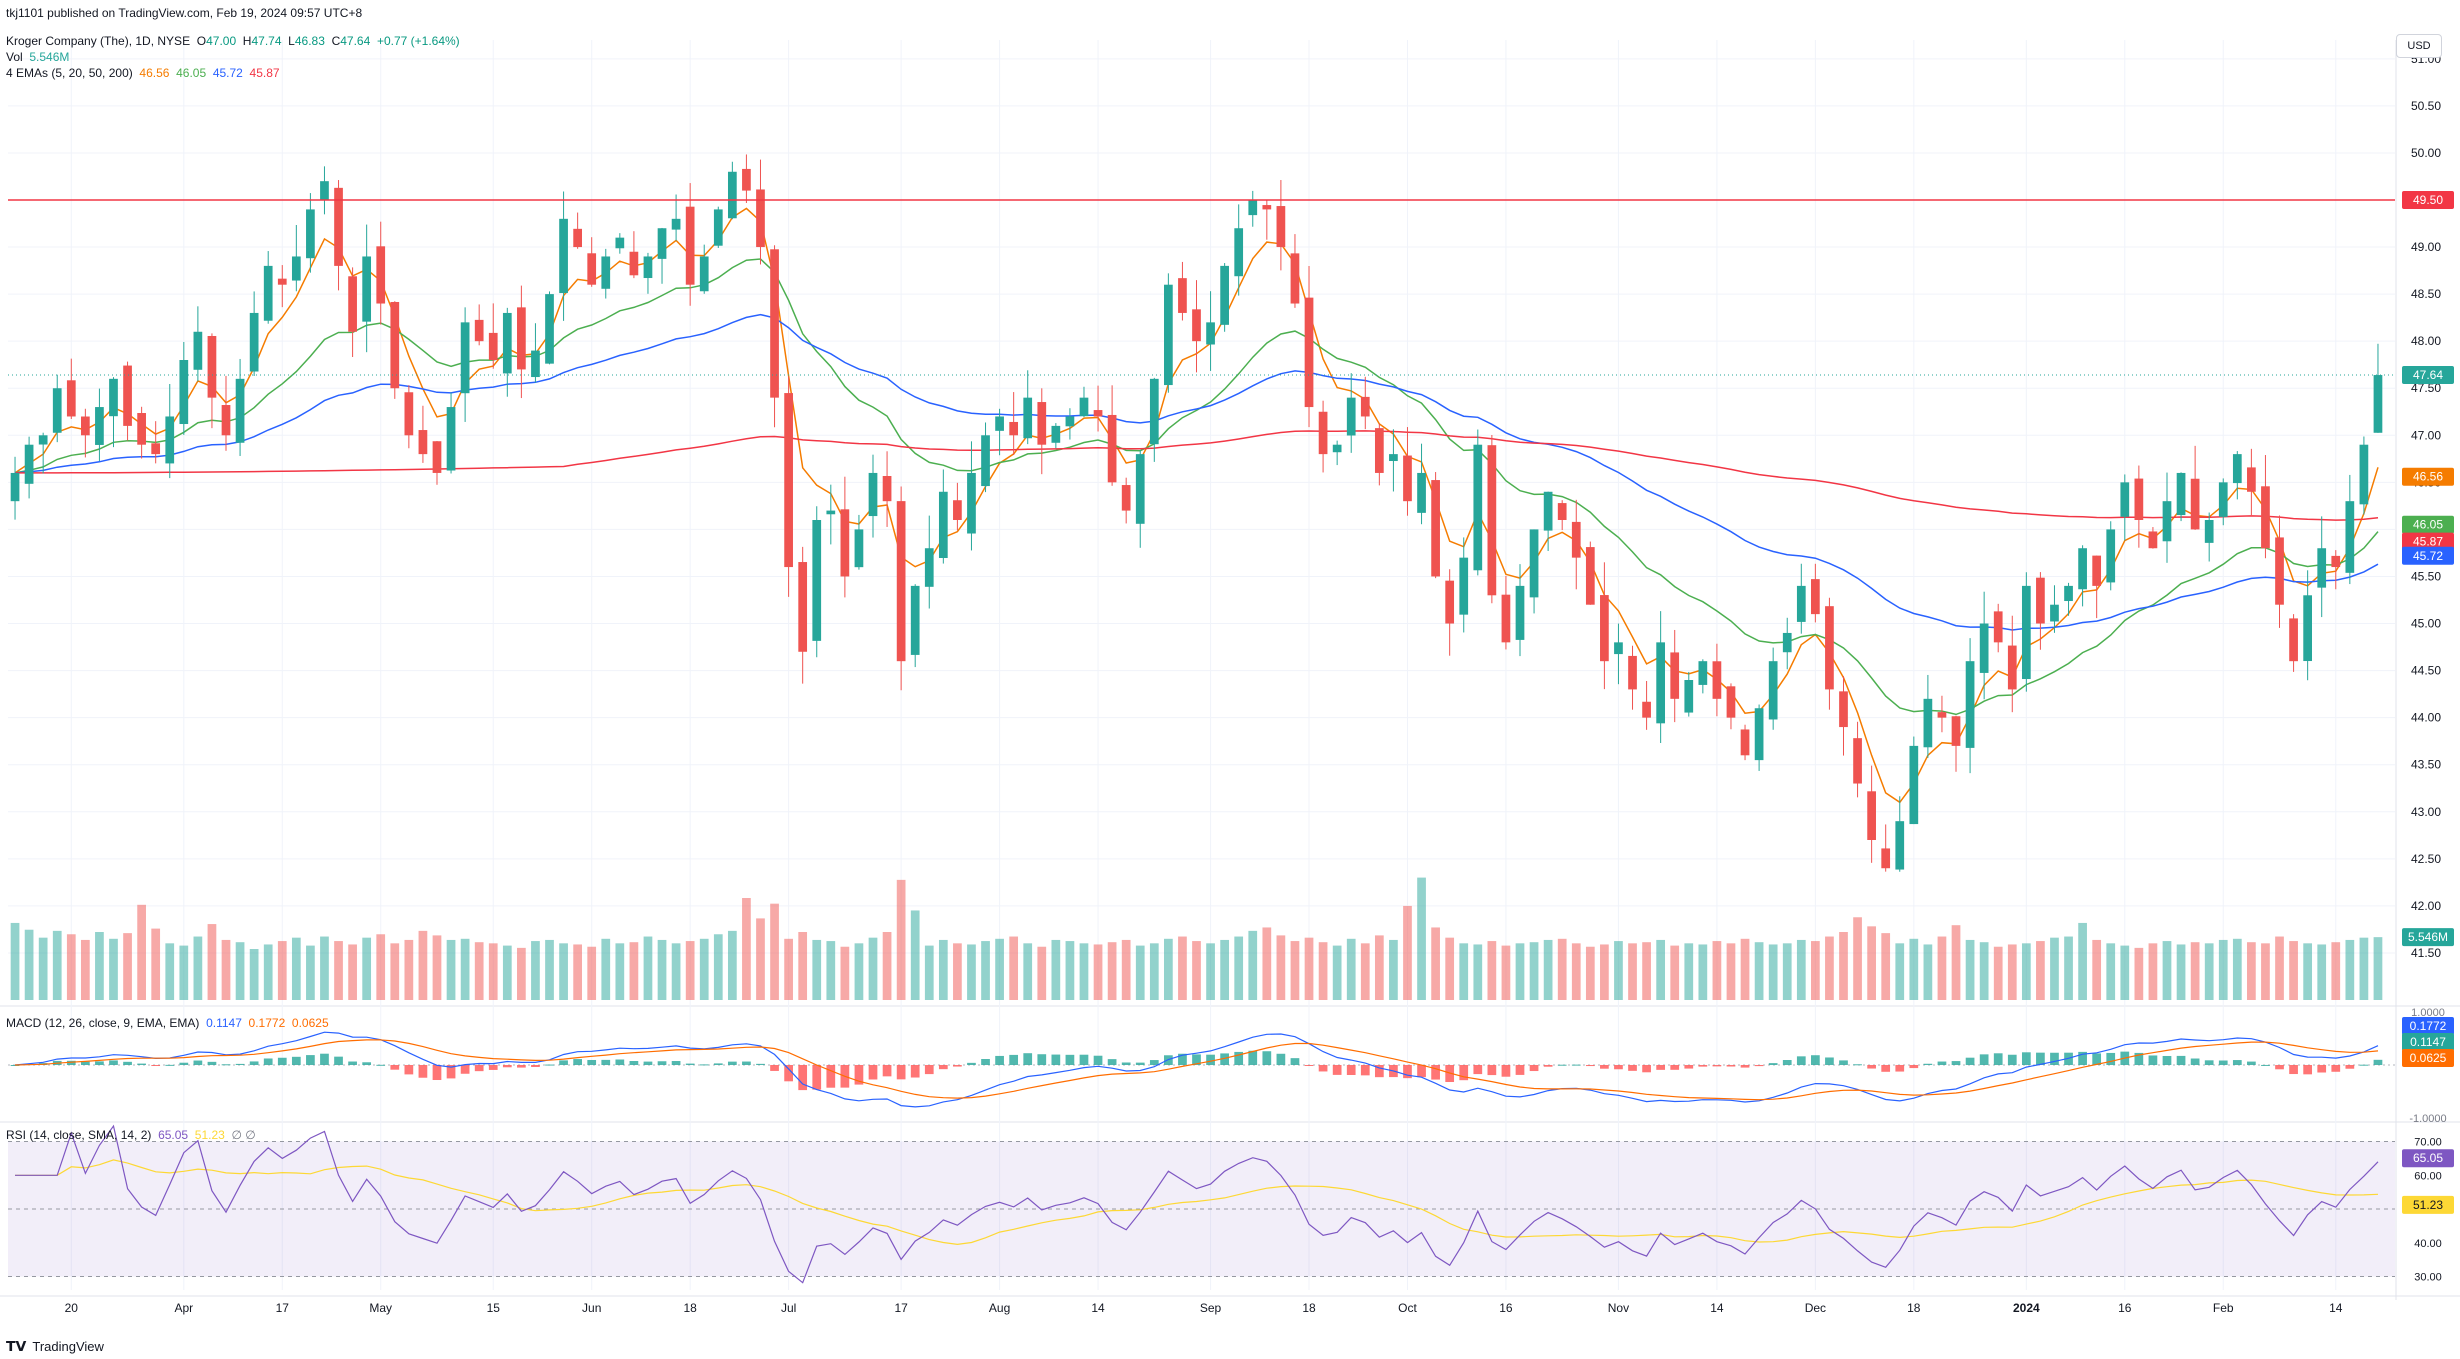 The width and height of the screenshot is (2460, 1359). Describe the element at coordinates (266, 41) in the screenshot. I see `high-value: 47.74` at that location.